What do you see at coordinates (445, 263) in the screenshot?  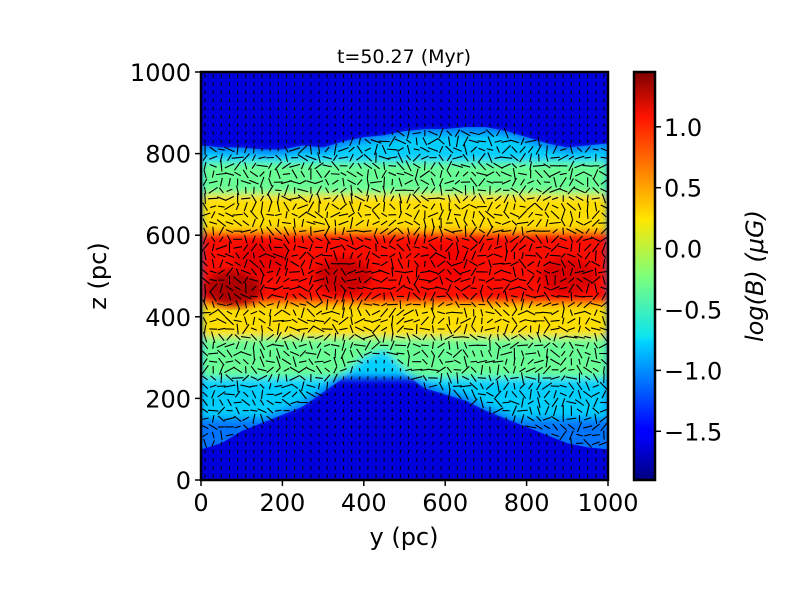 I see `field-hotspot` at bounding box center [445, 263].